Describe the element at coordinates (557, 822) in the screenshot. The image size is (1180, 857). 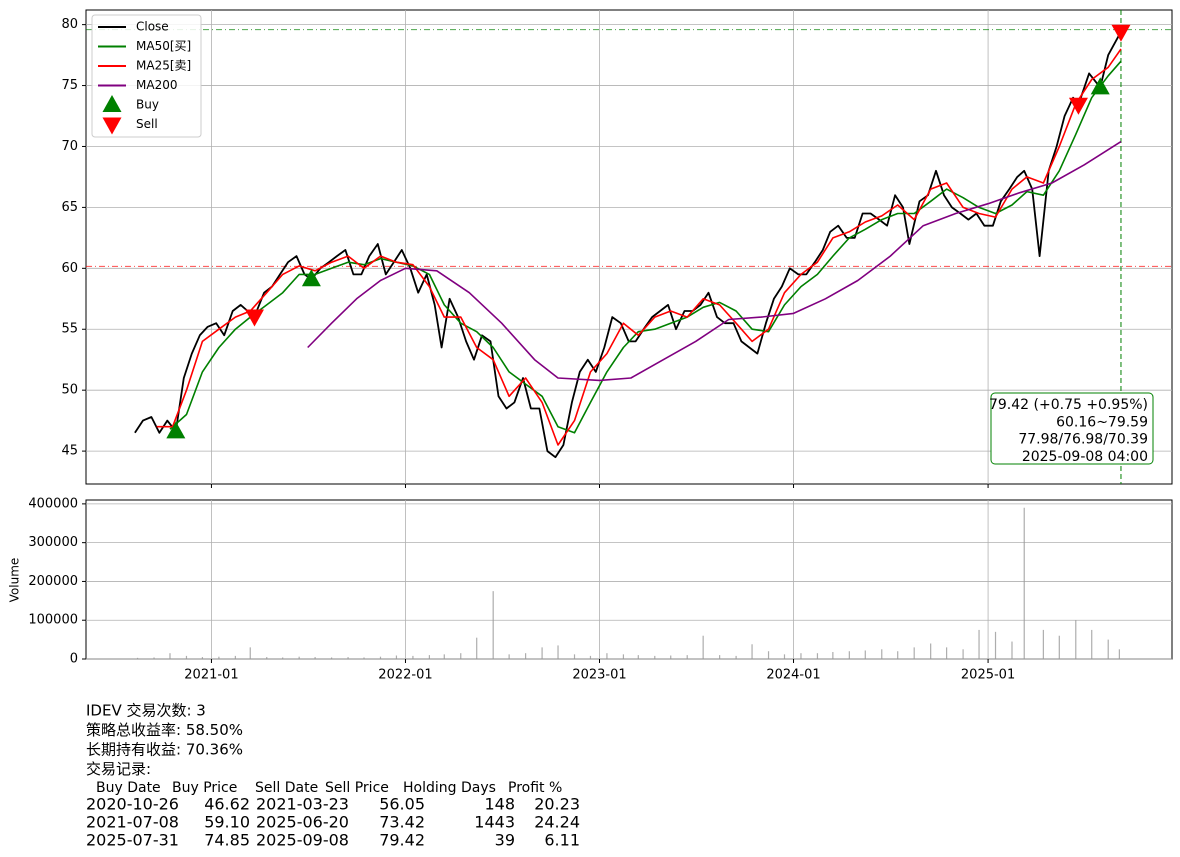
I see `table-cell: 24.24` at that location.